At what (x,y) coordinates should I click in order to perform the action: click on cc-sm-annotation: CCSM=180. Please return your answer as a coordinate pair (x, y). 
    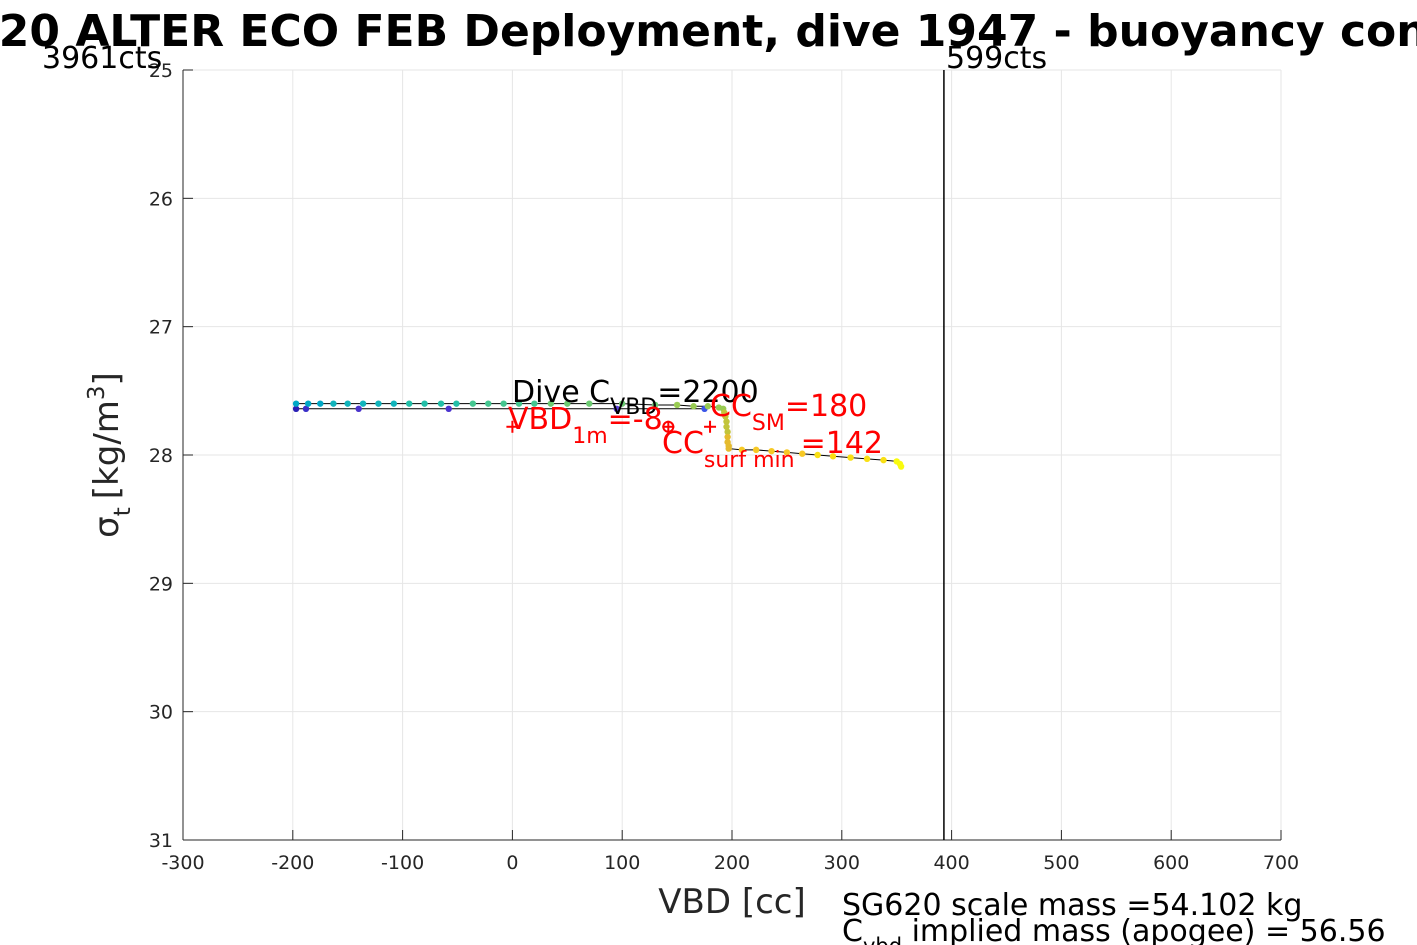
    Looking at the image, I should click on (788, 412).